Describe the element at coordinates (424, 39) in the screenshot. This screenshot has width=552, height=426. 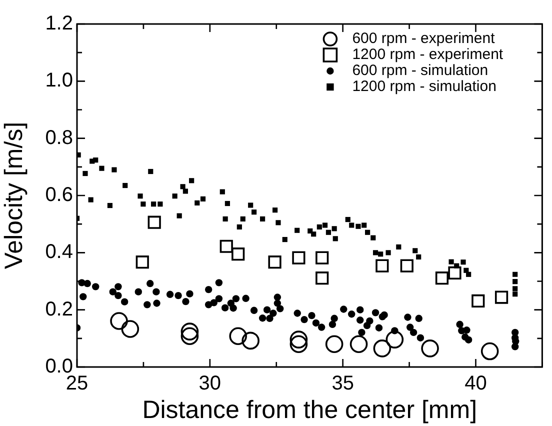
I see `legend-label: 600 rpm - experiment` at that location.